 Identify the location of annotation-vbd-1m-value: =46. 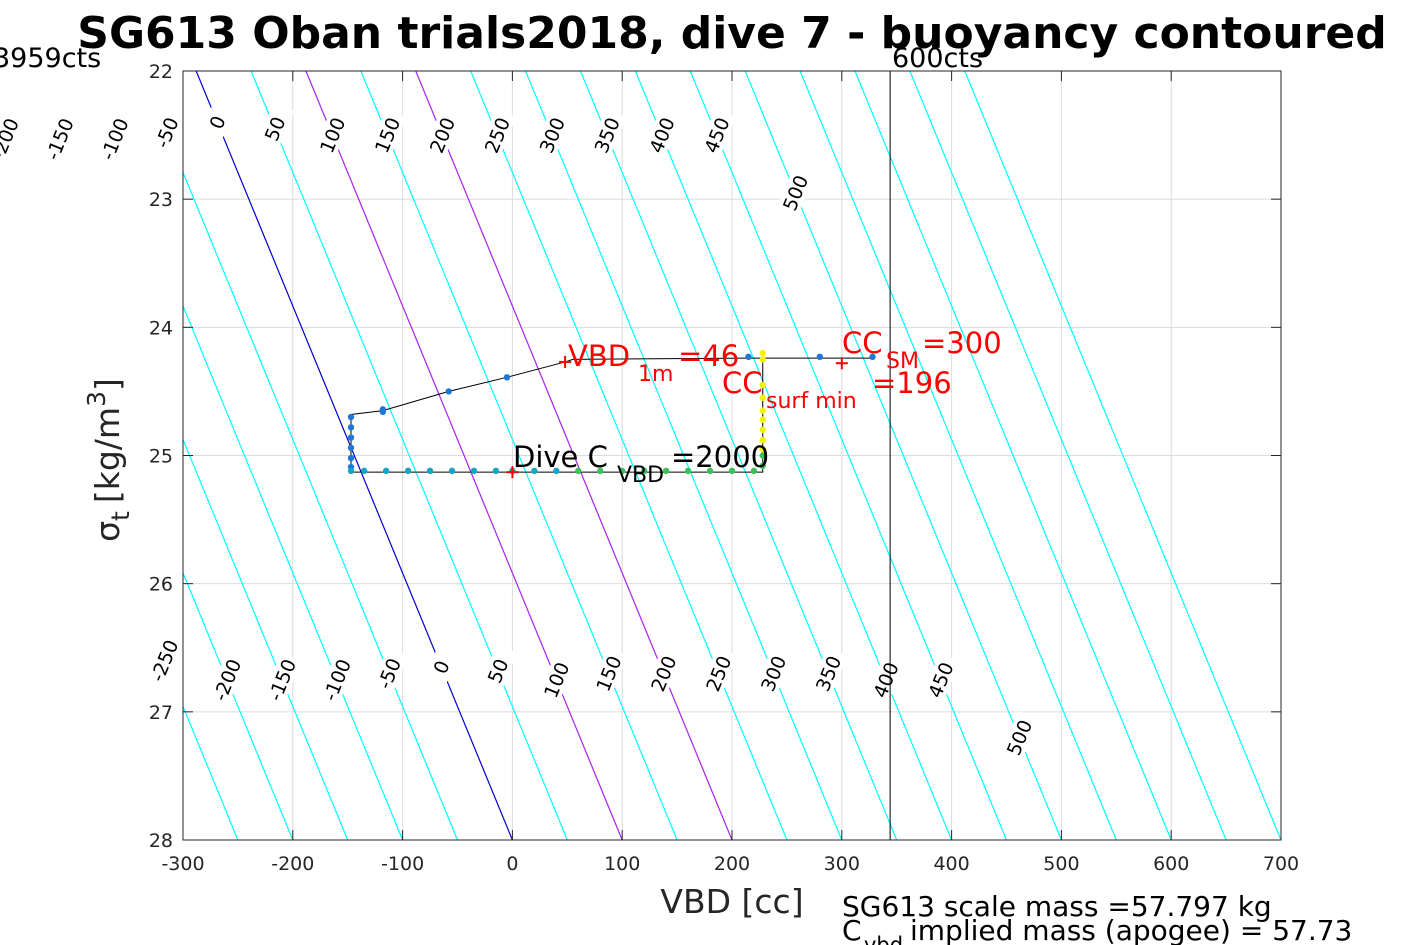
(708, 356).